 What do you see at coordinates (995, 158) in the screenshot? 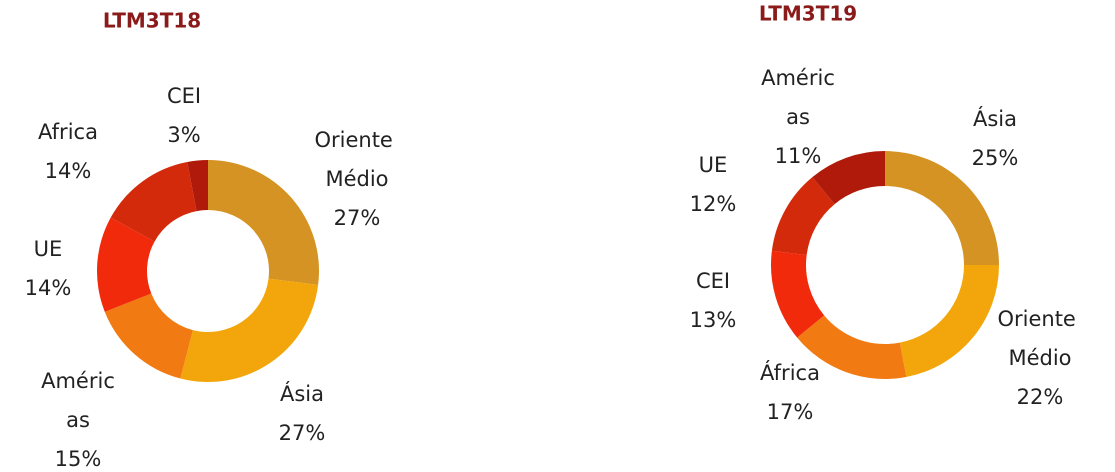
I see `segment-value-label: 25%` at bounding box center [995, 158].